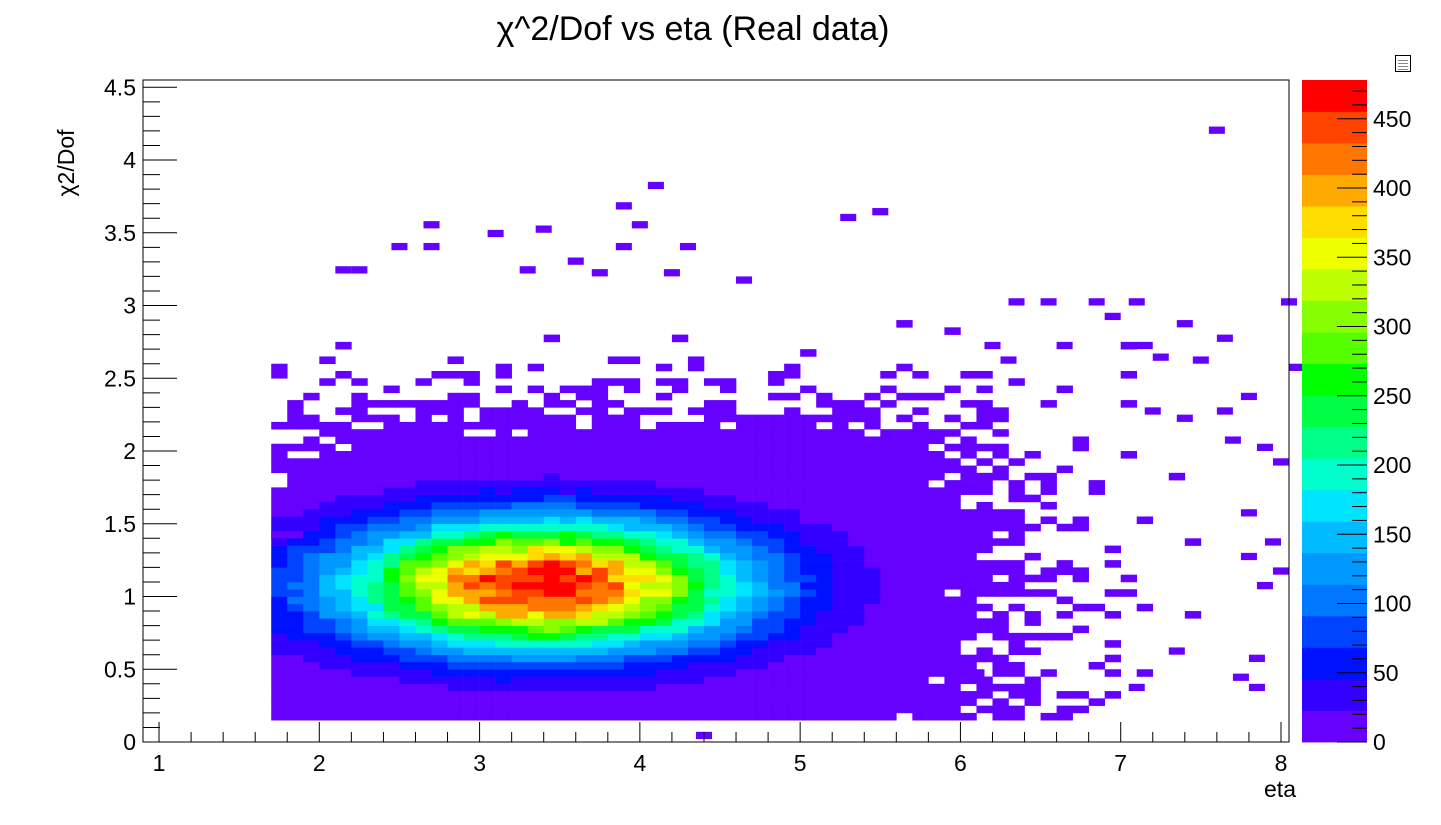 This screenshot has width=1441, height=825. Describe the element at coordinates (1334, 568) in the screenshot. I see `colorbar-segment` at that location.